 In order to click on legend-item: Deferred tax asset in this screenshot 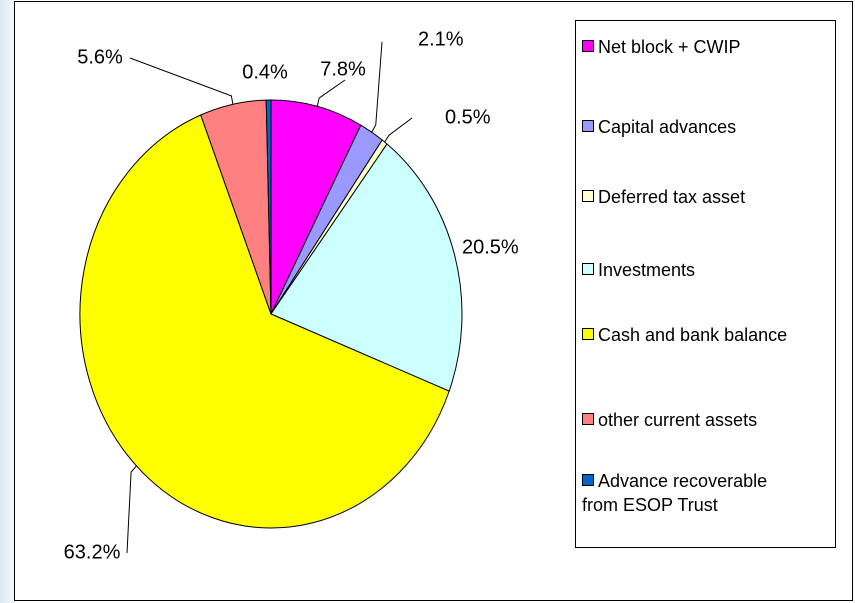, I will do `click(707, 197)`.